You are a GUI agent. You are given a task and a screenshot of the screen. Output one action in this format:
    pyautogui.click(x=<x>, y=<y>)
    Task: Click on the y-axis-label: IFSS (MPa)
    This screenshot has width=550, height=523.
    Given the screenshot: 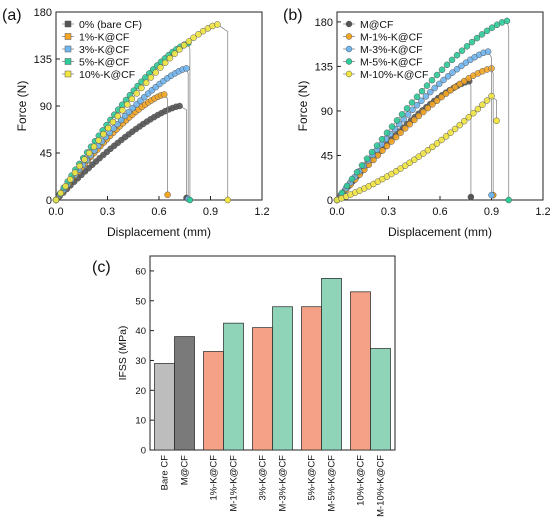 What is the action you would take?
    pyautogui.click(x=123, y=353)
    